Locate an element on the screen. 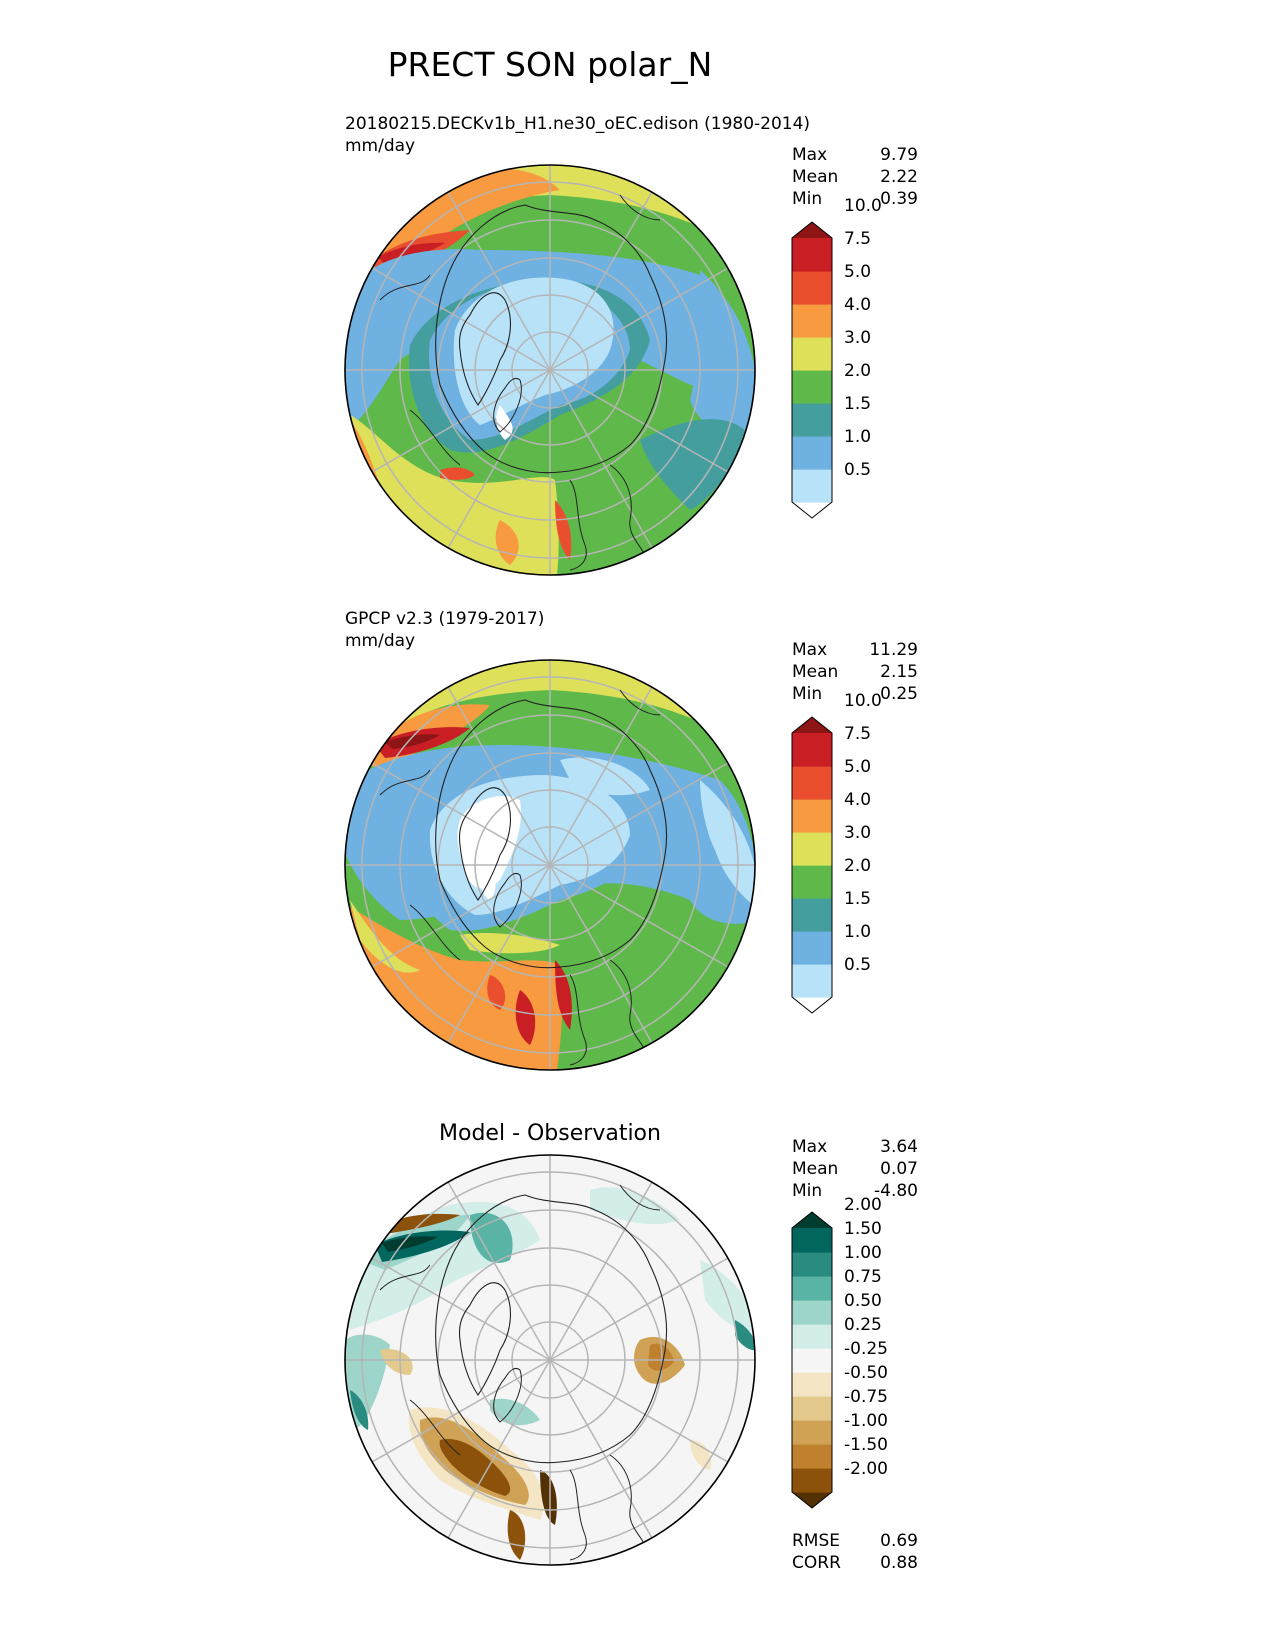 This screenshot has width=1275, height=1650. colorbar-tick-label: -1.50 is located at coordinates (866, 1445).